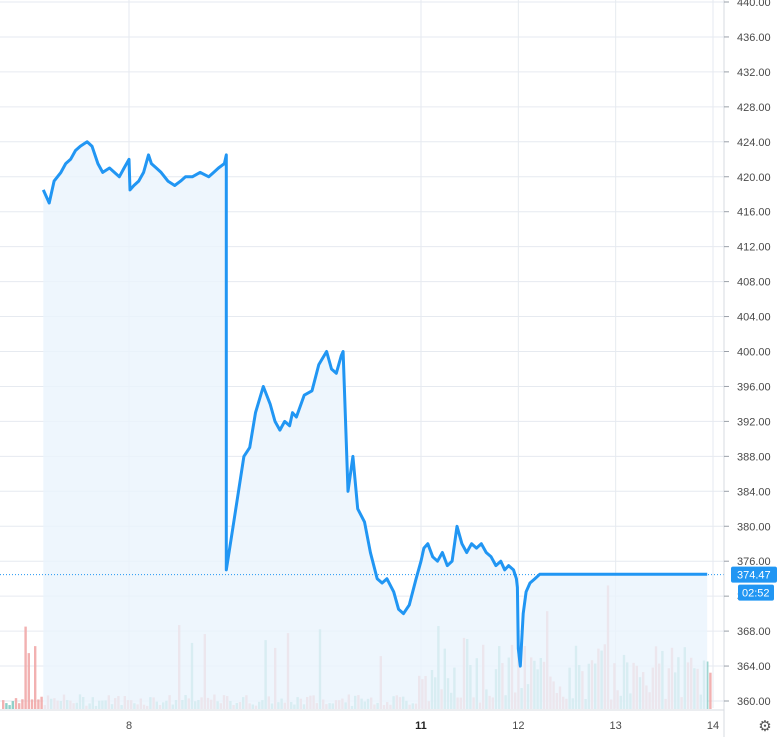 This screenshot has width=784, height=737. What do you see at coordinates (754, 4) in the screenshot?
I see `y-tick-label: 440.00` at bounding box center [754, 4].